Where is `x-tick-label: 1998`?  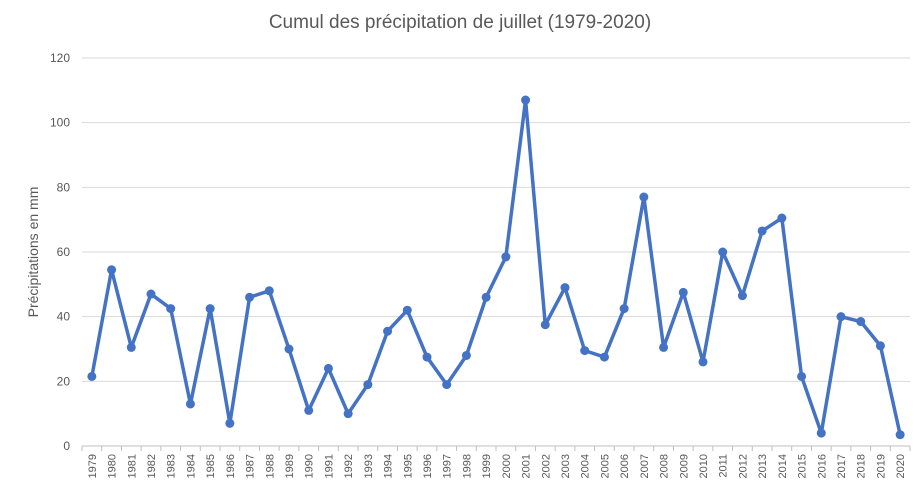
x-tick-label: 1998 is located at coordinates (467, 466).